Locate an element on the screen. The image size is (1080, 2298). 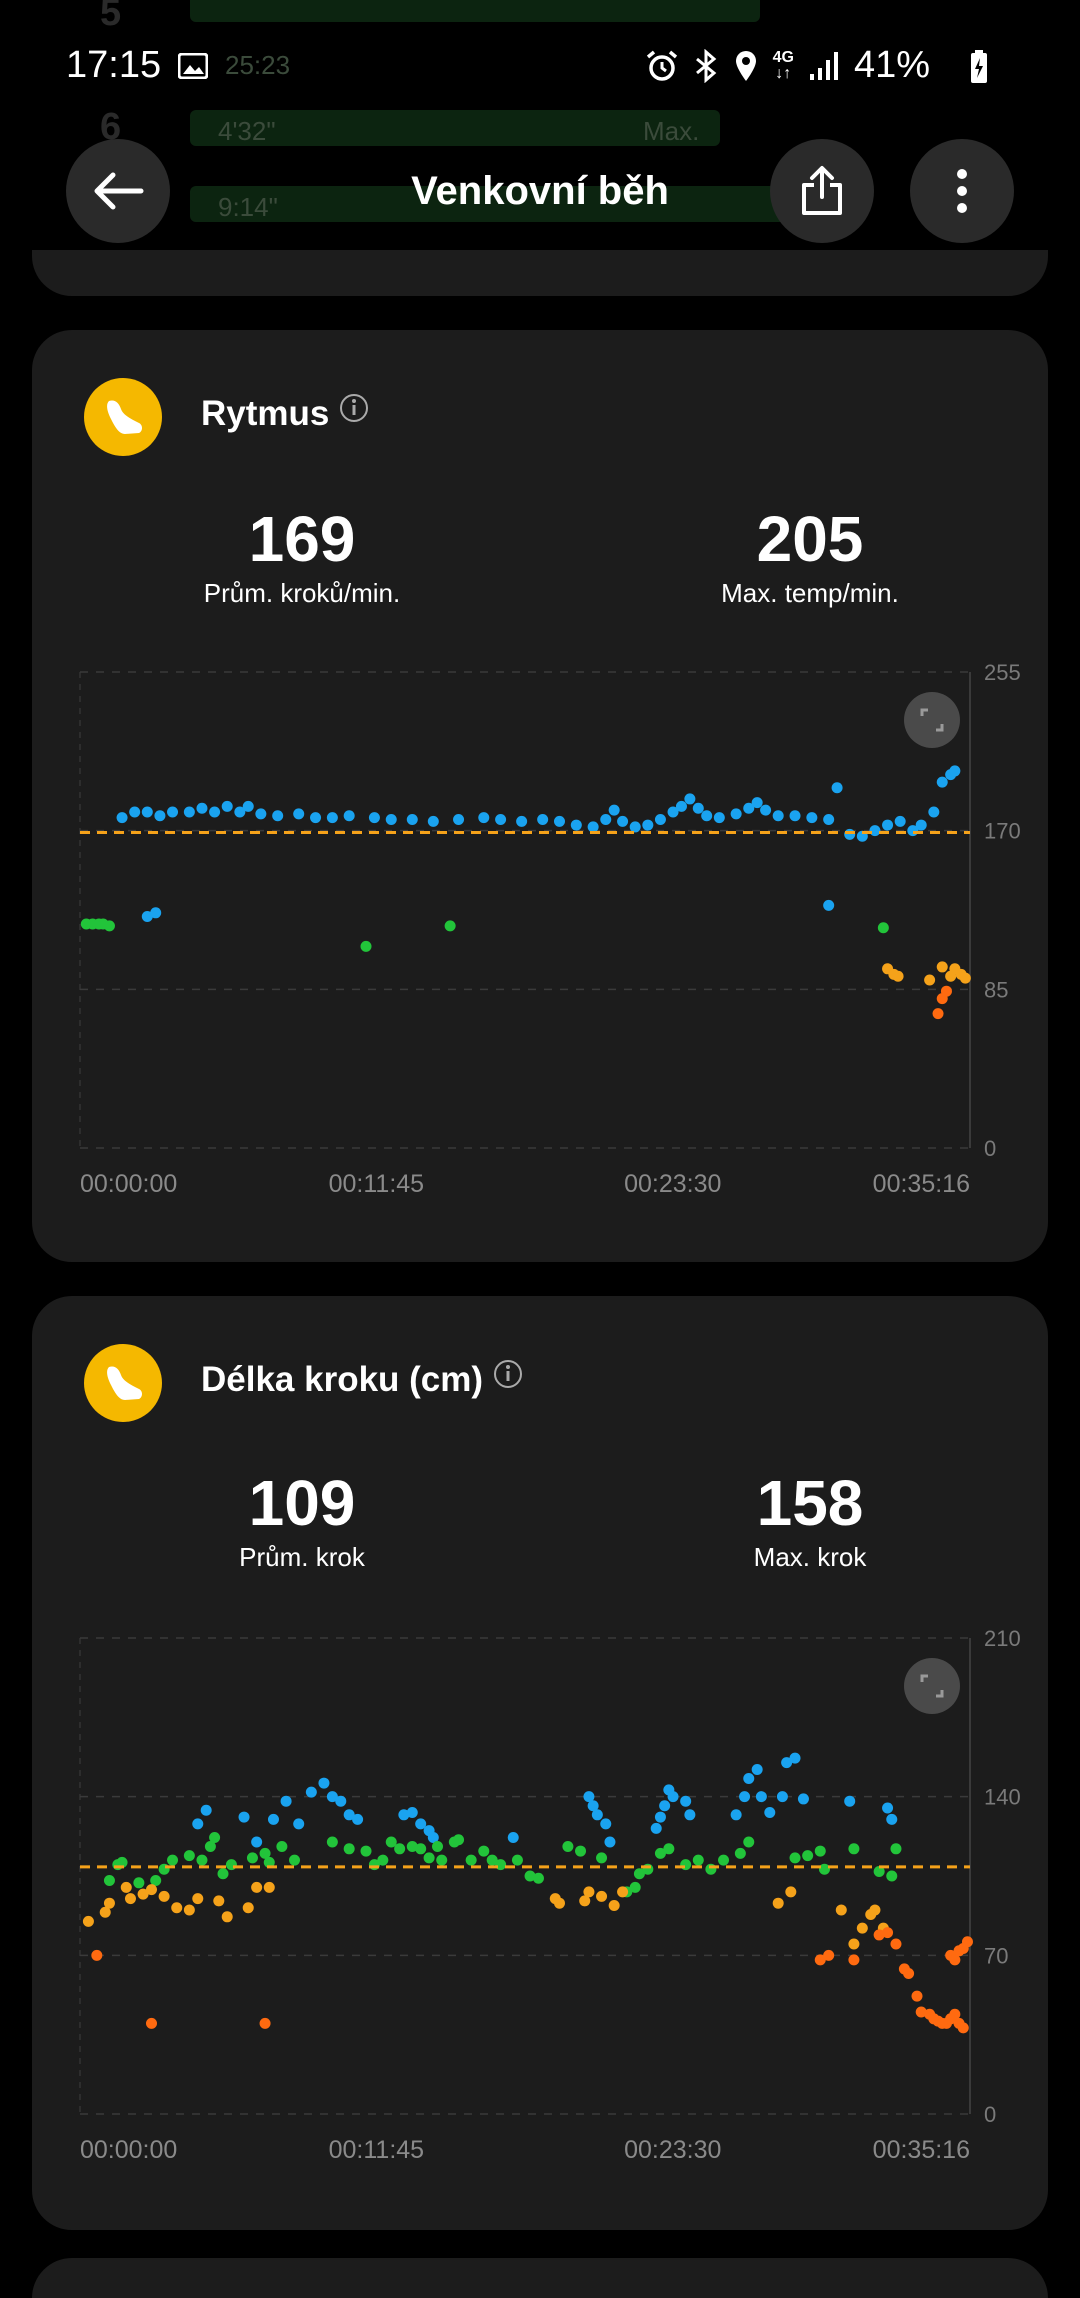
stat-value: 205 is located at coordinates (810, 539).